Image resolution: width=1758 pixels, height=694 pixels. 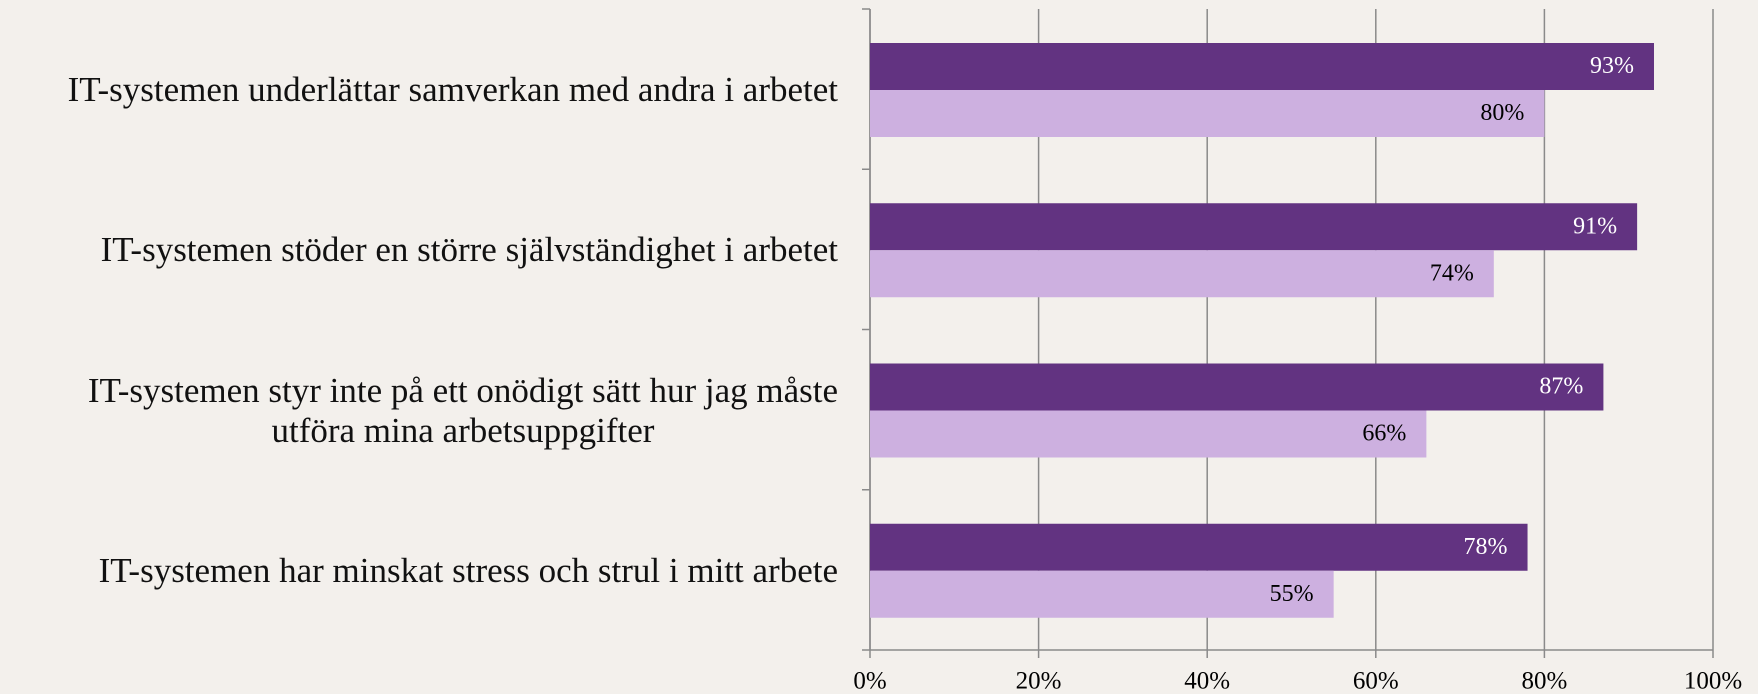 I want to click on value-label: 78%, so click(x=1486, y=547).